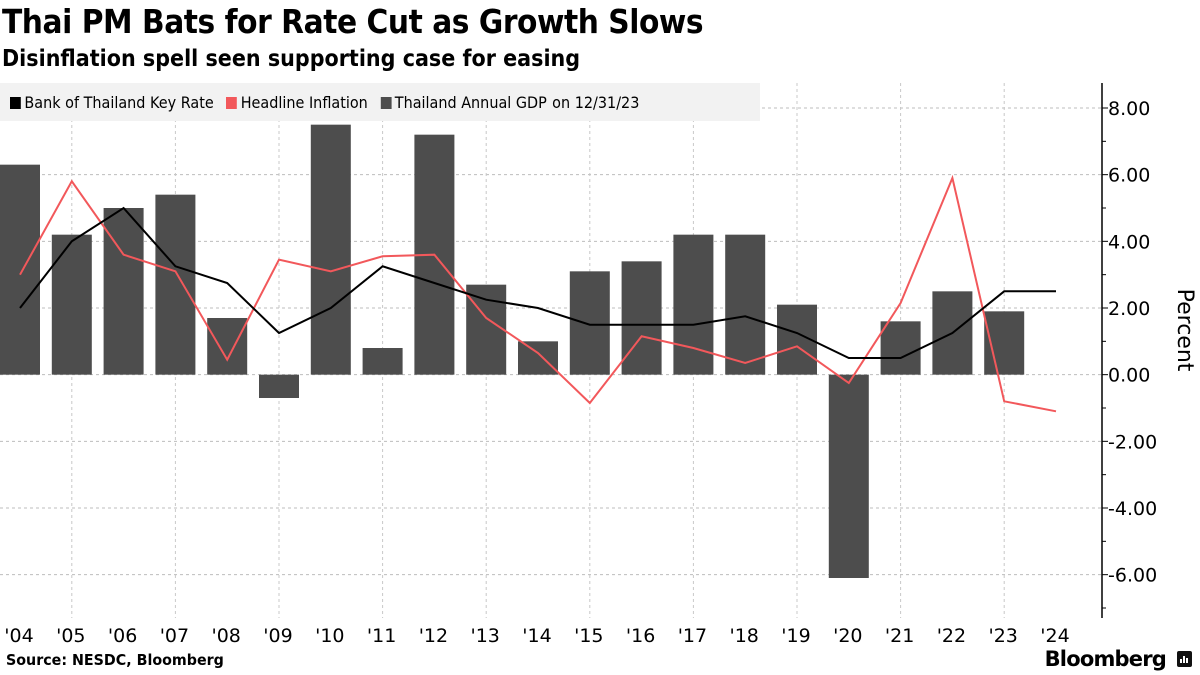 The height and width of the screenshot is (675, 1200). Describe the element at coordinates (329, 636) in the screenshot. I see `x-tick-label: '10` at that location.